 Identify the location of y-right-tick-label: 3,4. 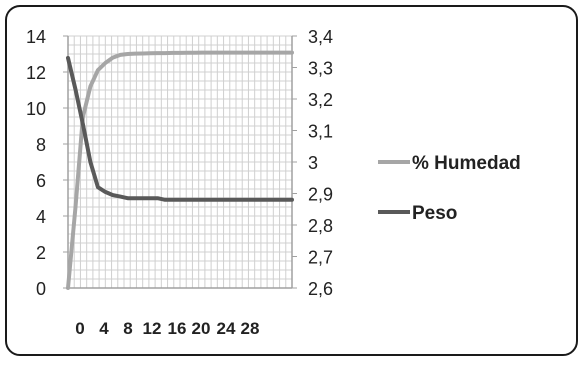
(320, 37).